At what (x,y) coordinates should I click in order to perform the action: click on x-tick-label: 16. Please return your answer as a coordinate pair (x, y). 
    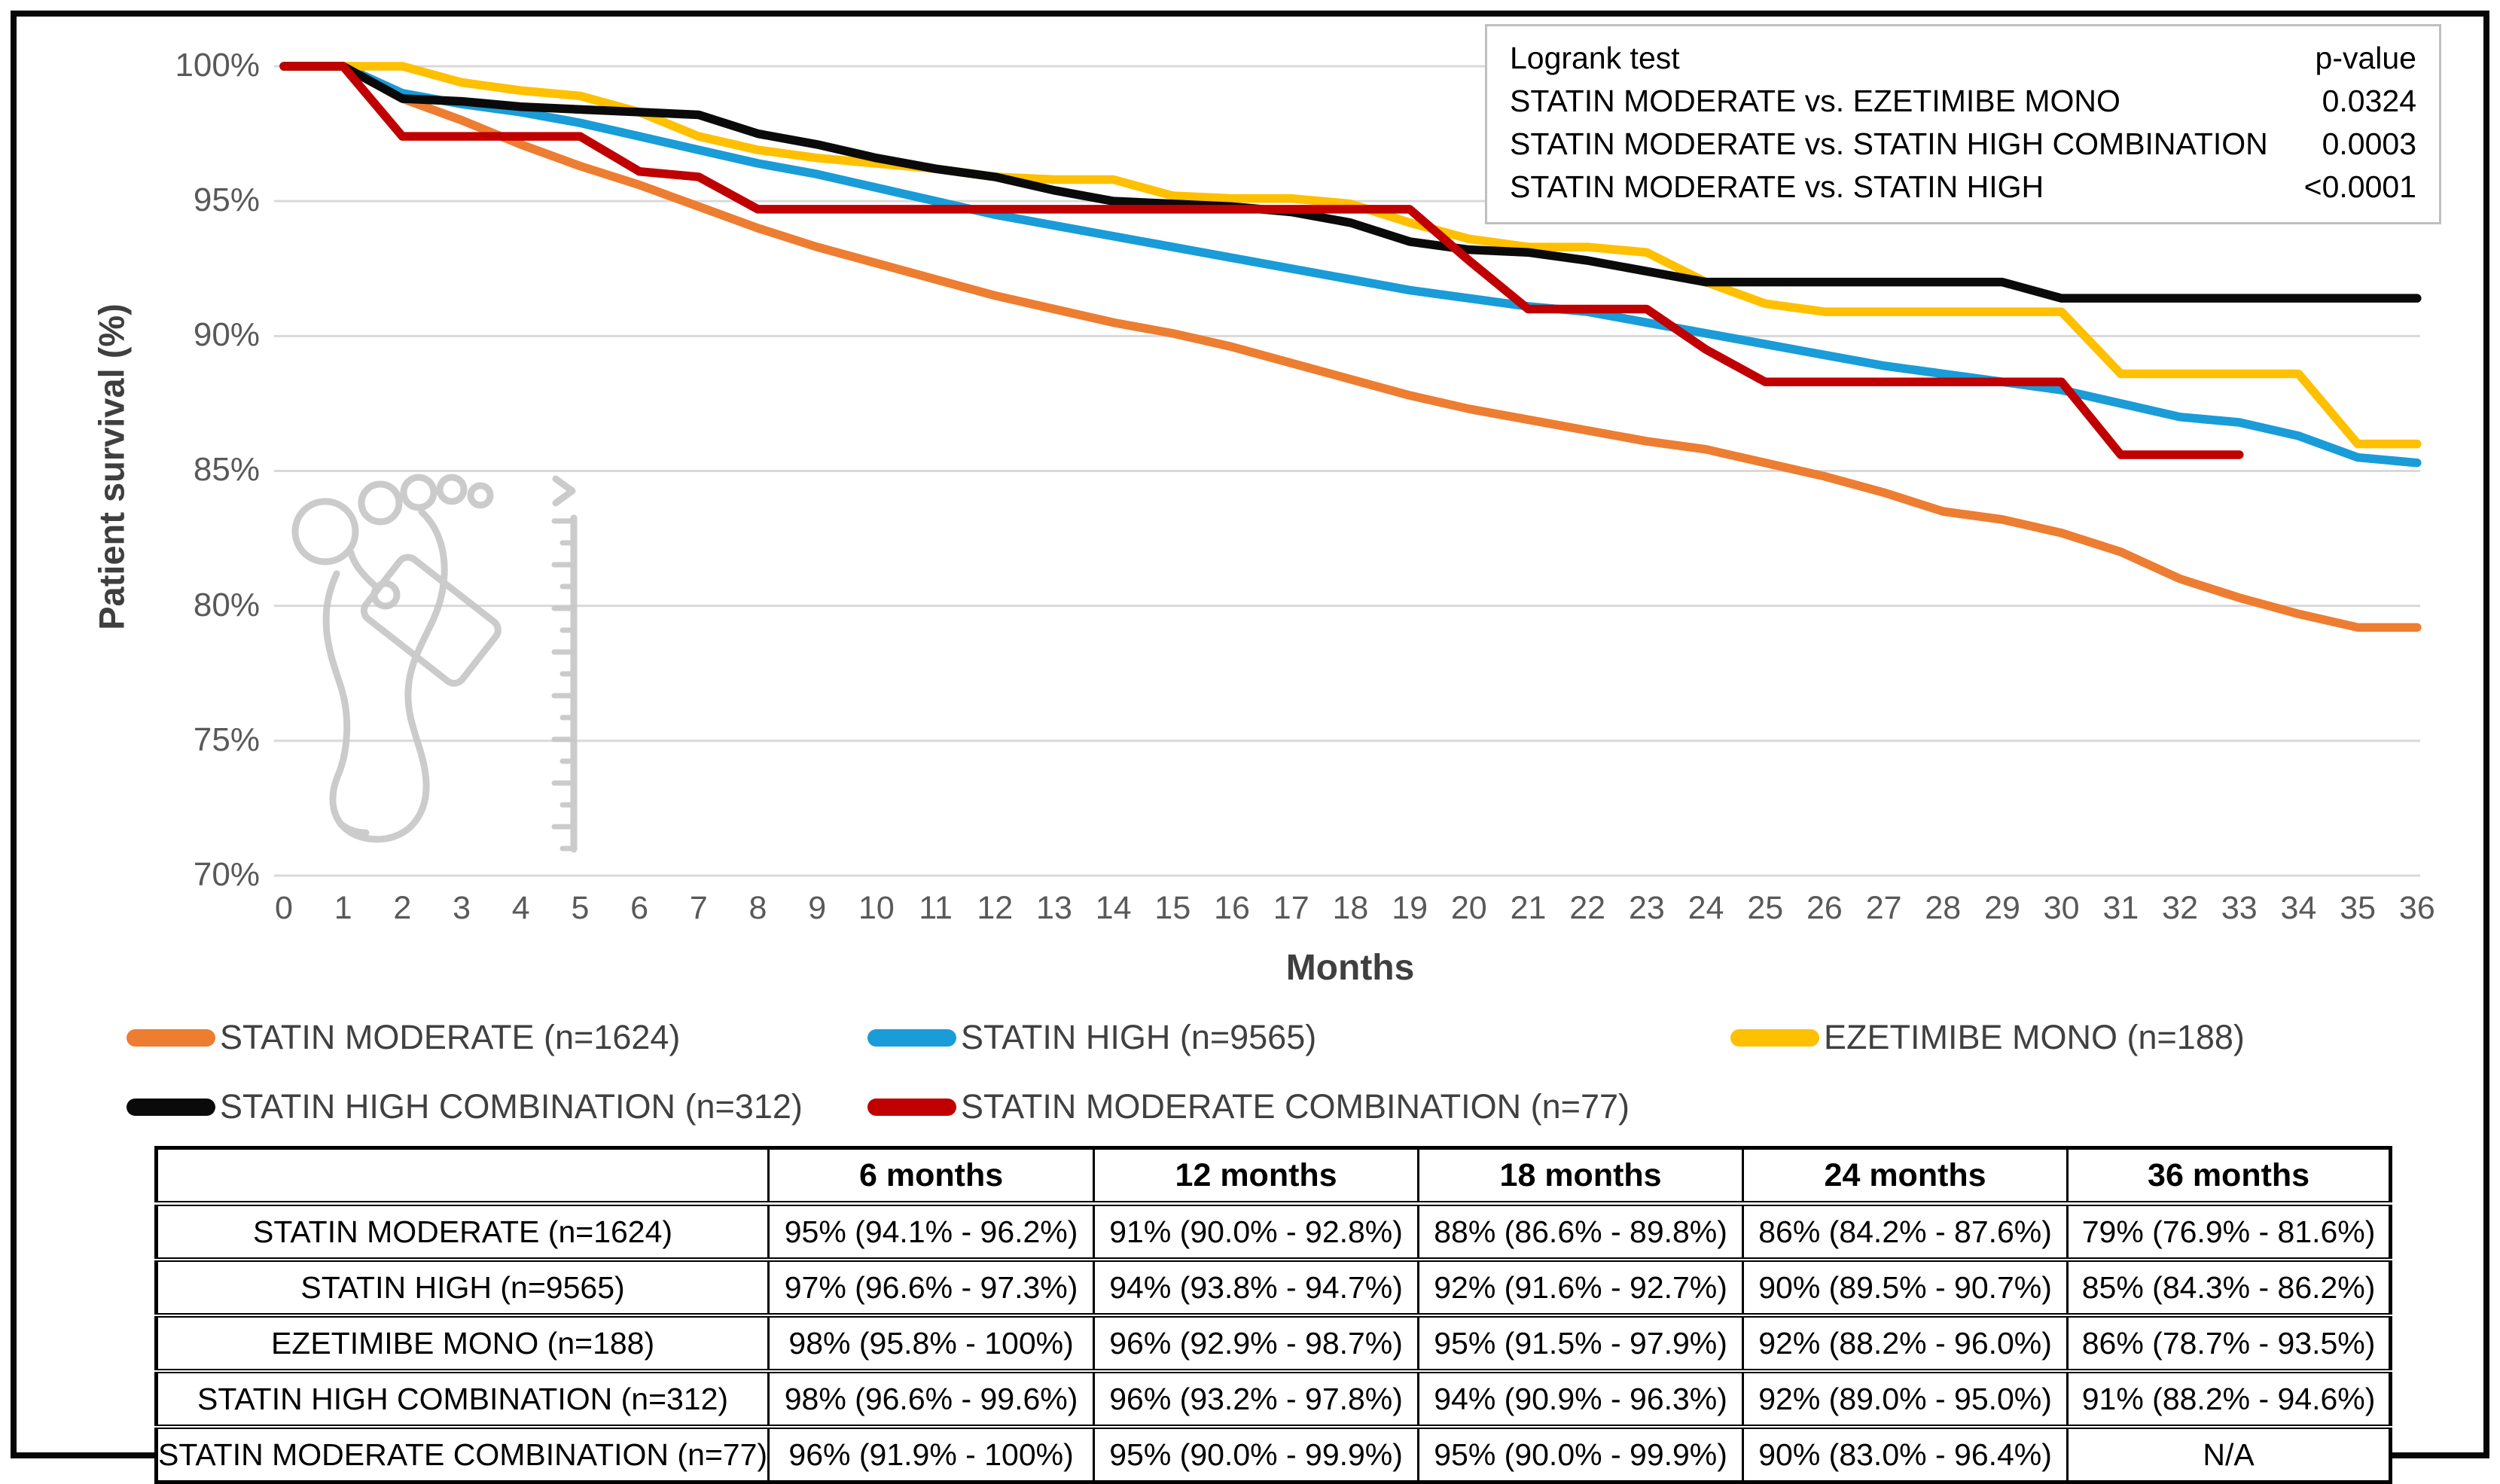
    Looking at the image, I should click on (1232, 908).